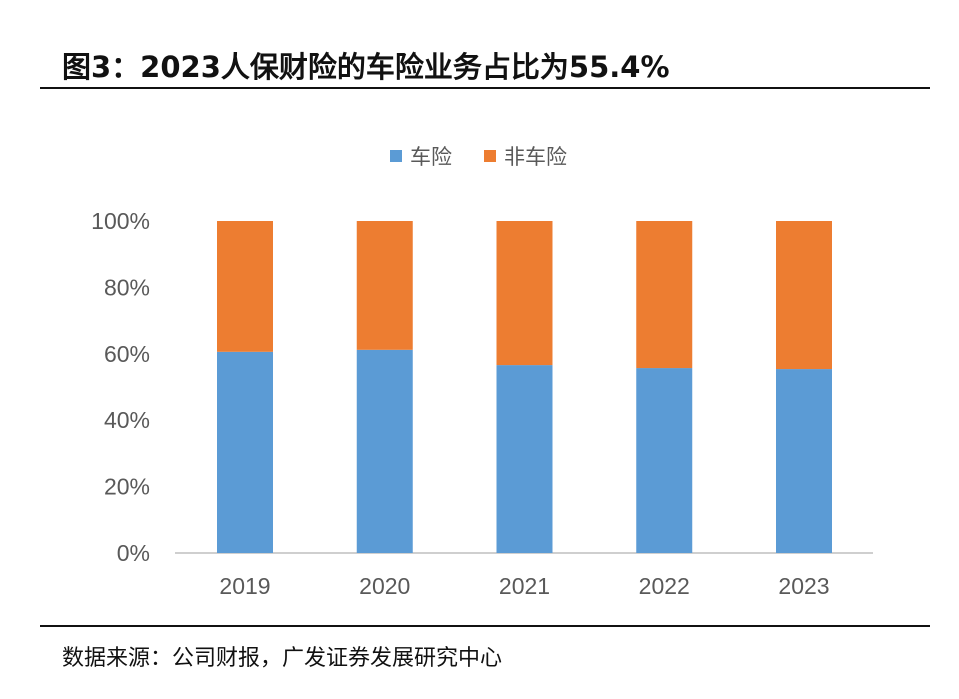 Image resolution: width=959 pixels, height=699 pixels. I want to click on figure-title: 图3：2023人保财险的车险业务占比为55.4%, so click(366, 67).